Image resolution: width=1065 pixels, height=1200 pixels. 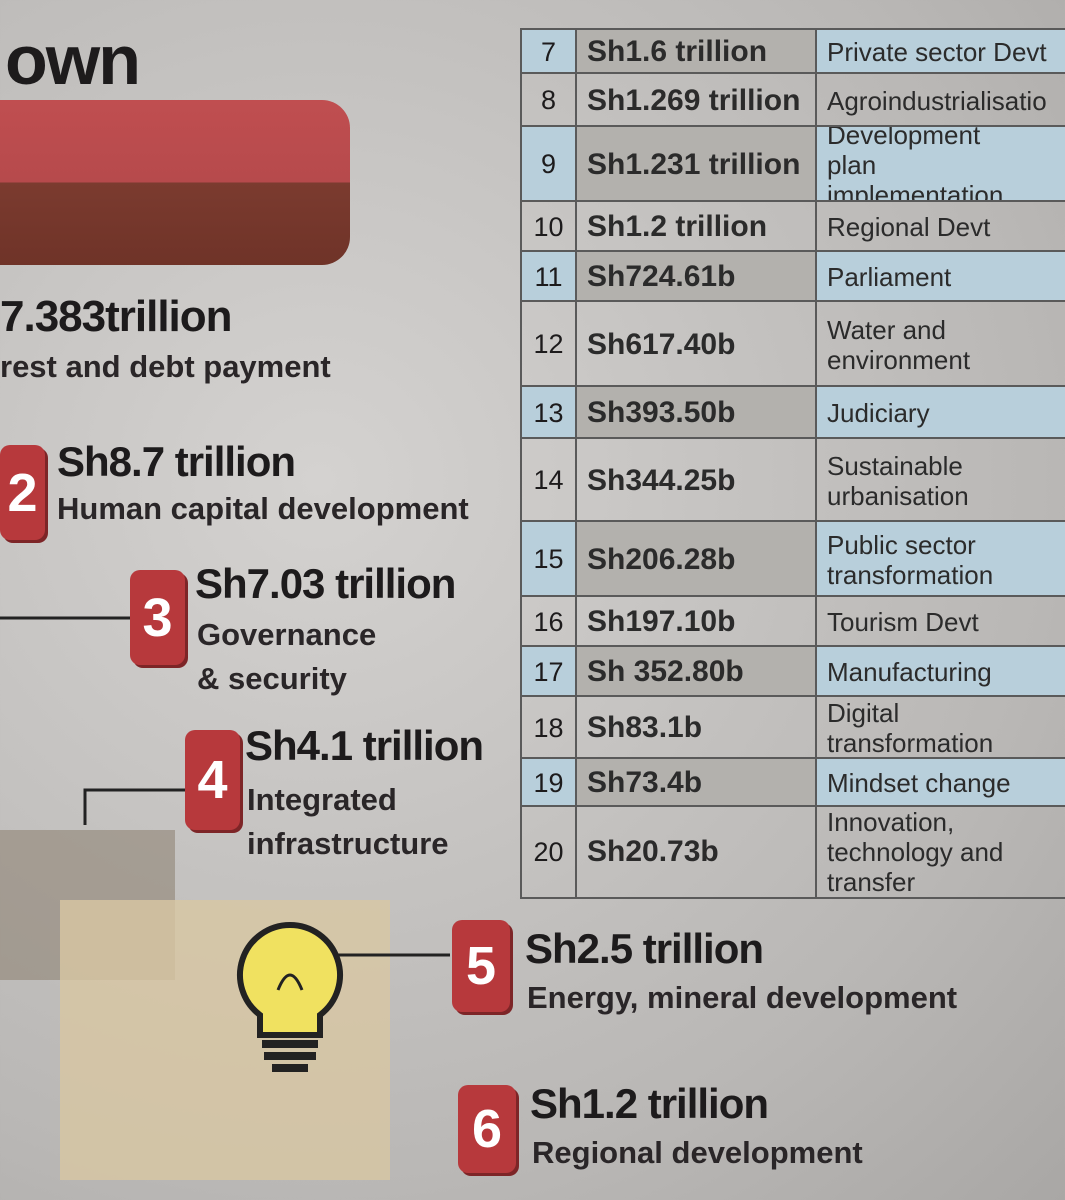 I want to click on sector-cell: Regional Devt, so click(x=940, y=227).